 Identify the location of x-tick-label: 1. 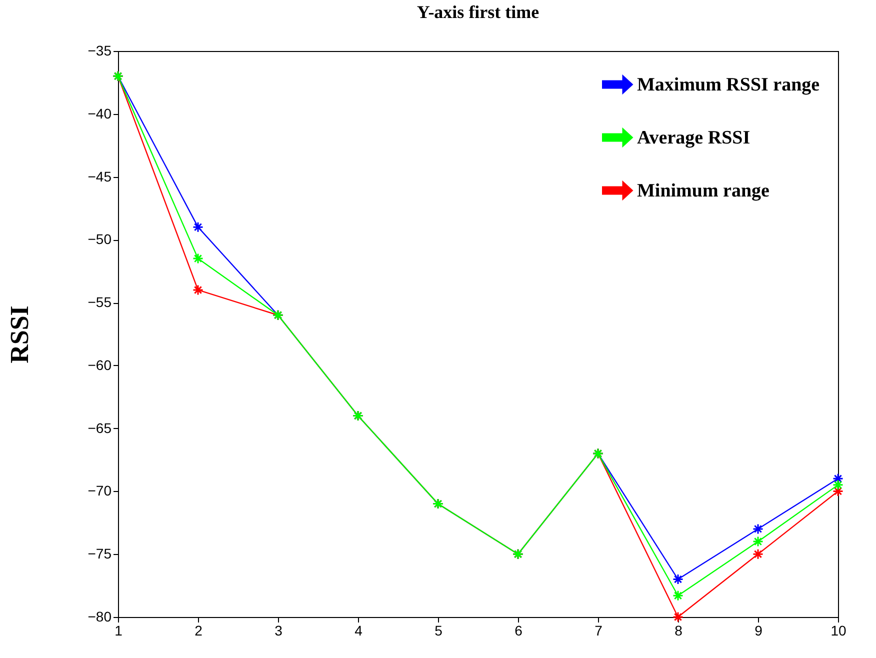
(118, 630).